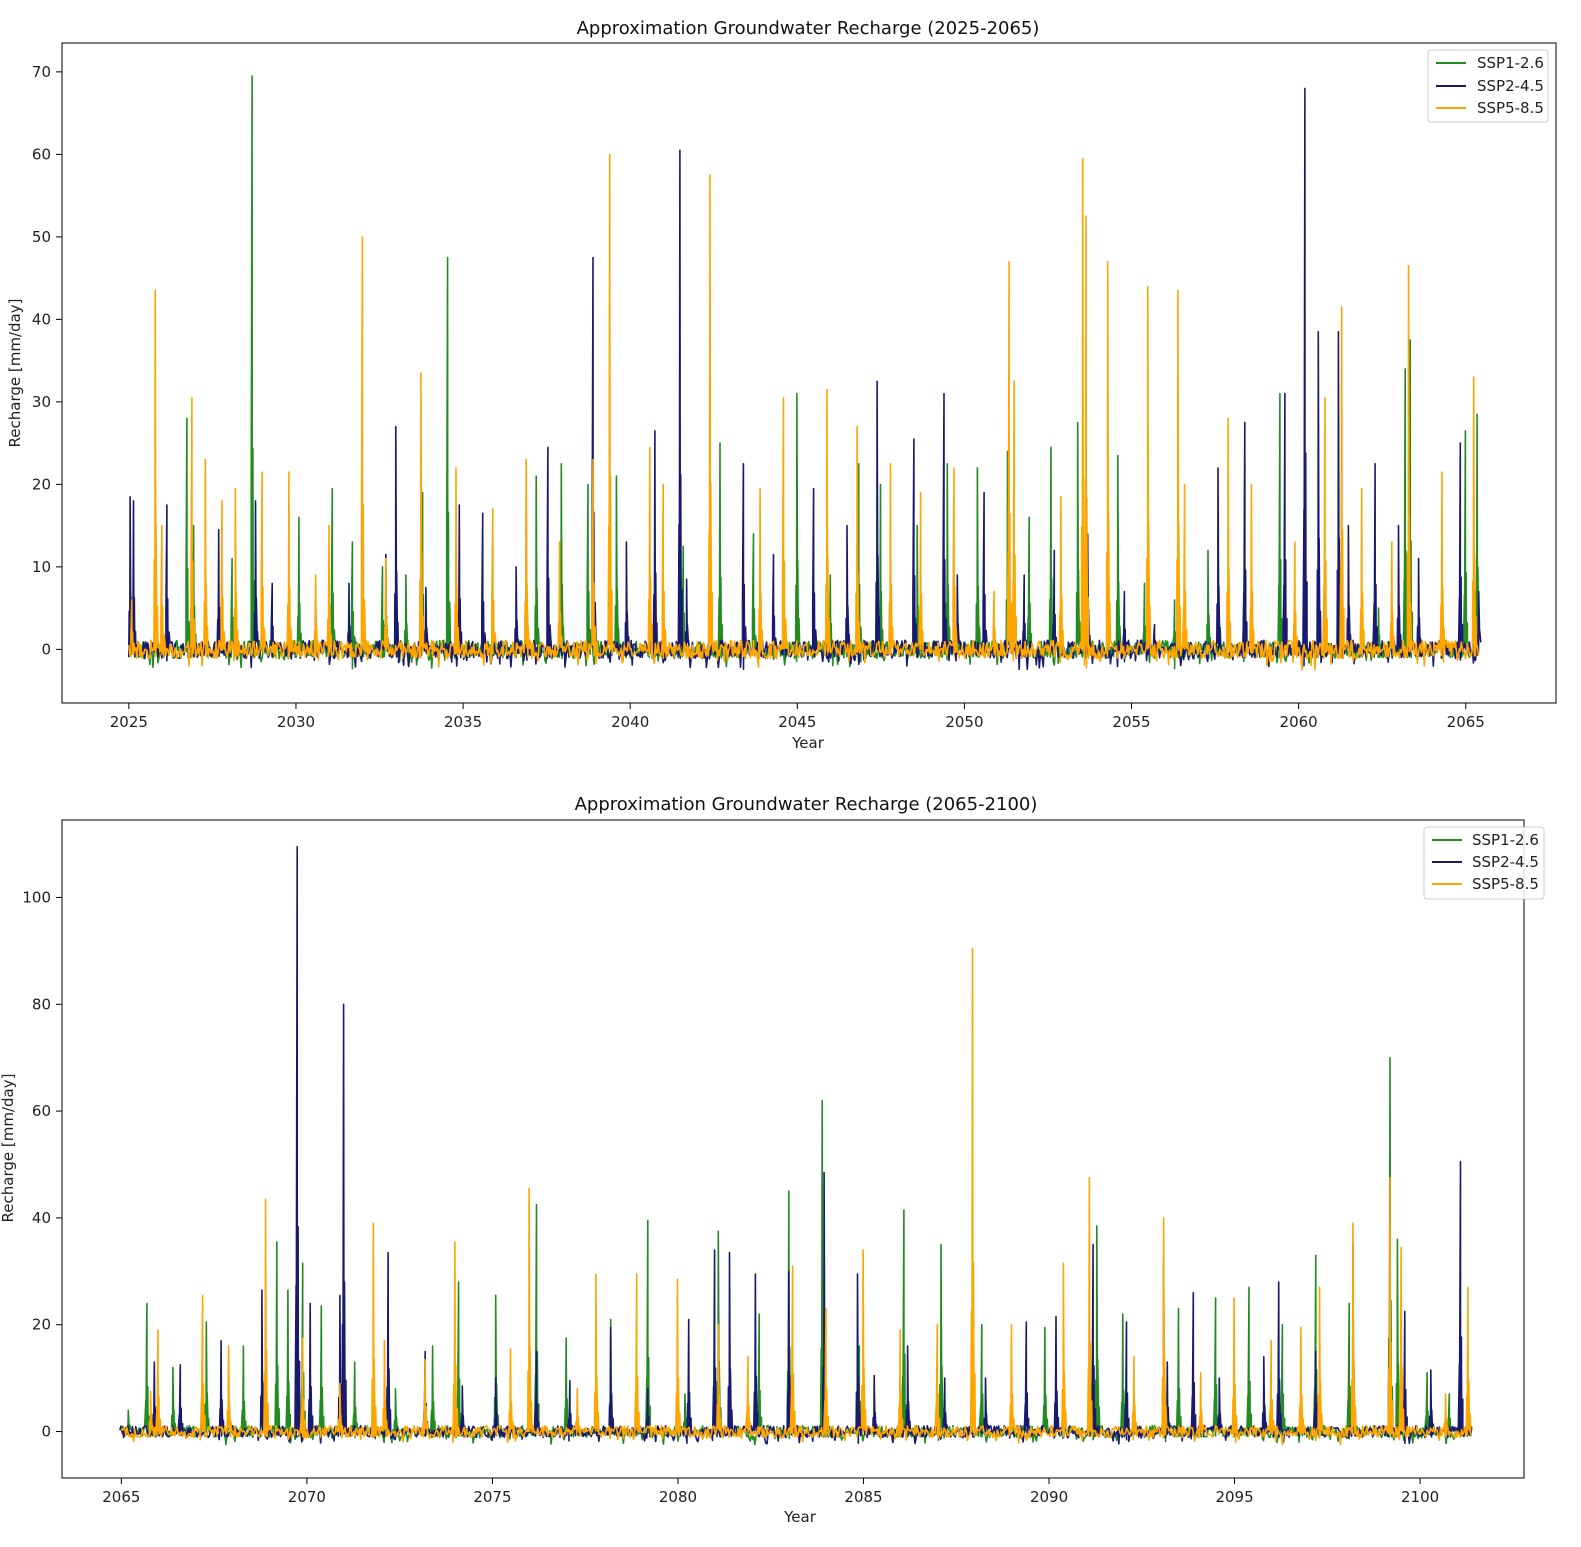 The height and width of the screenshot is (1547, 1581). Describe the element at coordinates (42, 1164) in the screenshot. I see `chart-bottom-y-axis: 0 20 40 60 80 100` at that location.